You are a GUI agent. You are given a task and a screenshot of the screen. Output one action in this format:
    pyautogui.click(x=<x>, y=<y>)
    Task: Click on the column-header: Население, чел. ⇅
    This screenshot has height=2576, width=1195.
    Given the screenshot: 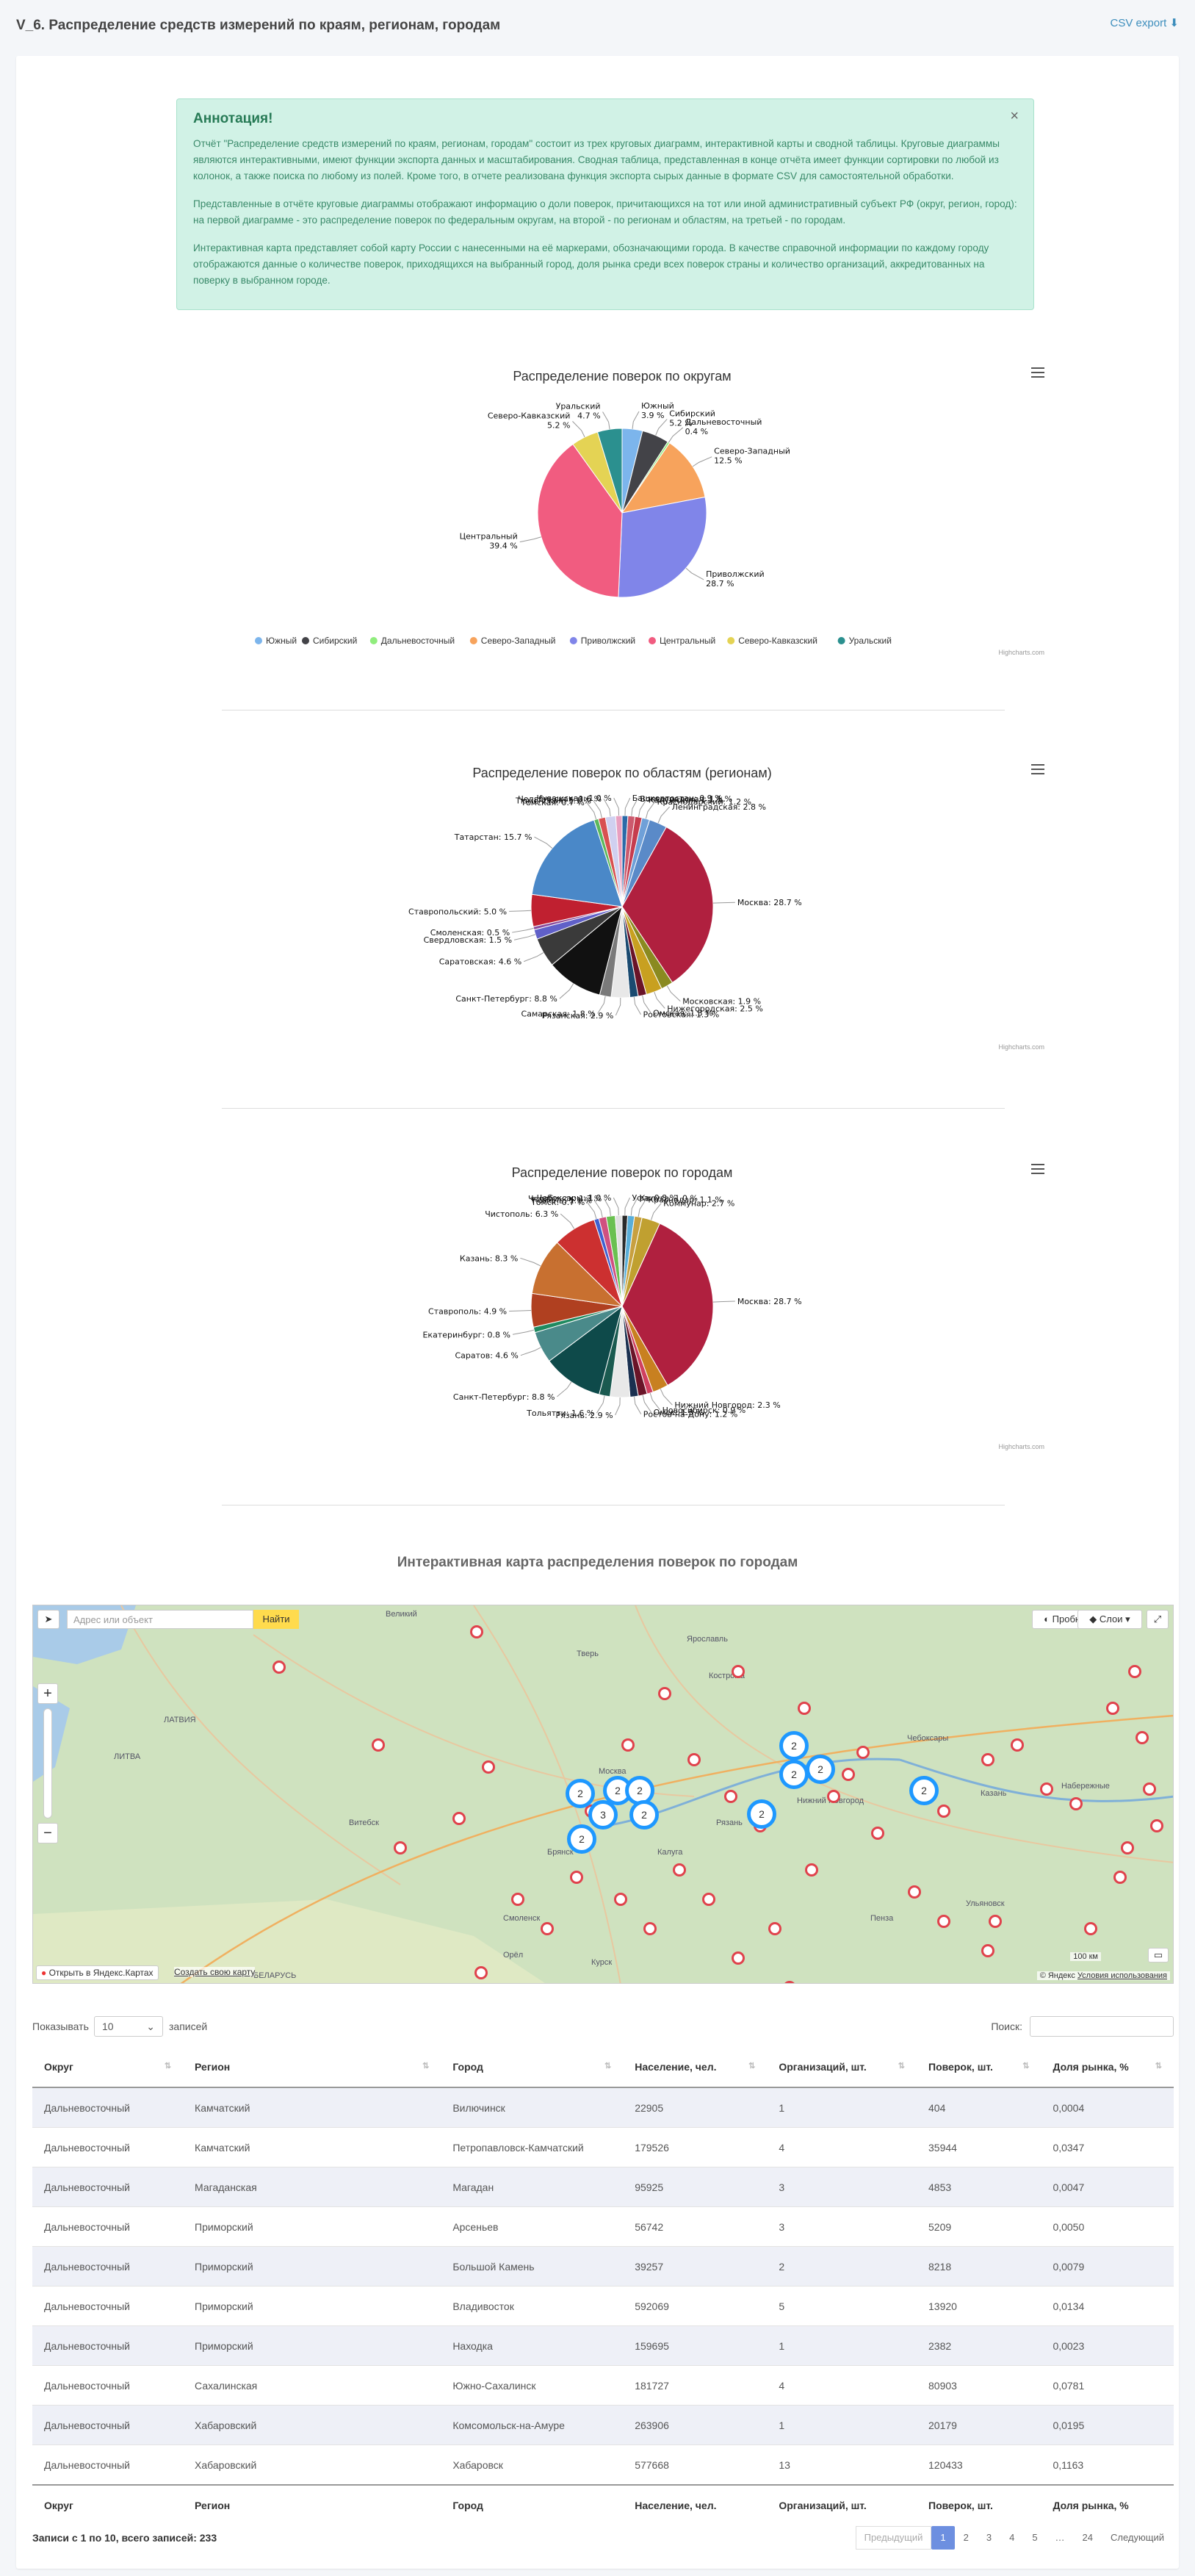 What is the action you would take?
    pyautogui.click(x=695, y=2067)
    